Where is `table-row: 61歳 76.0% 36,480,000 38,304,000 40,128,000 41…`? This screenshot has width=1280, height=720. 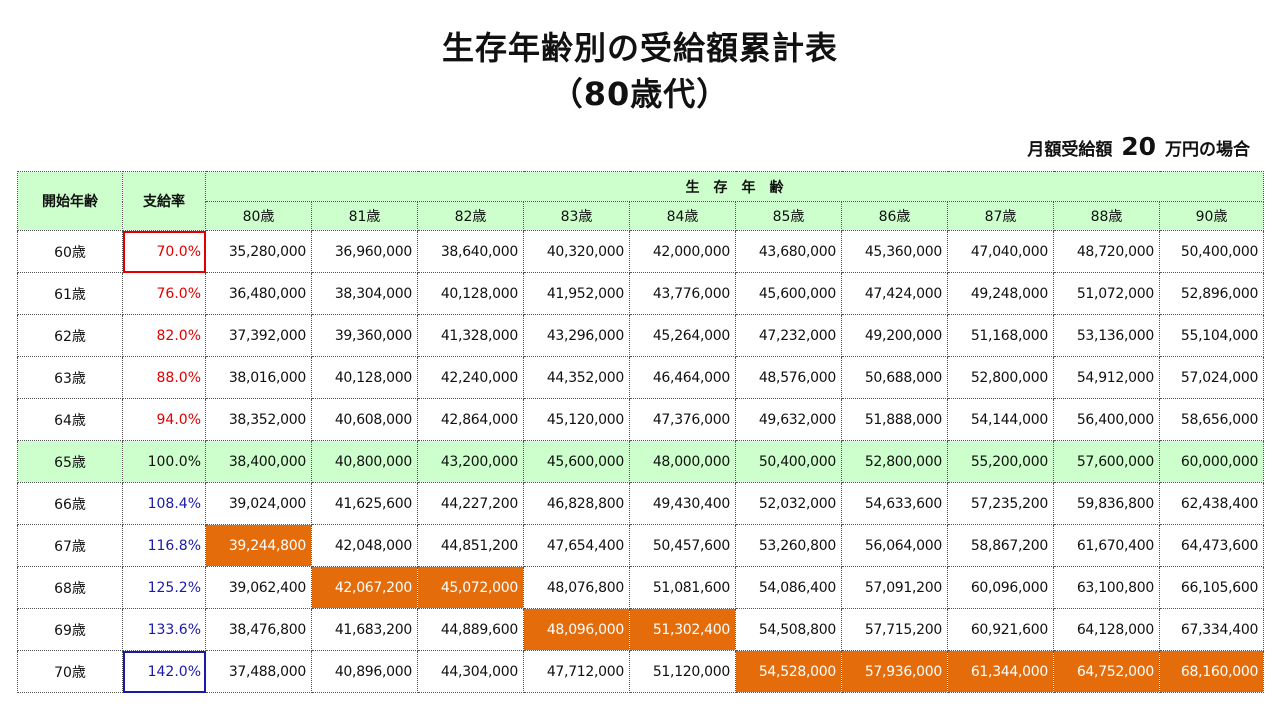
table-row: 61歳 76.0% 36,480,000 38,304,000 40,128,000 41… is located at coordinates (641, 293).